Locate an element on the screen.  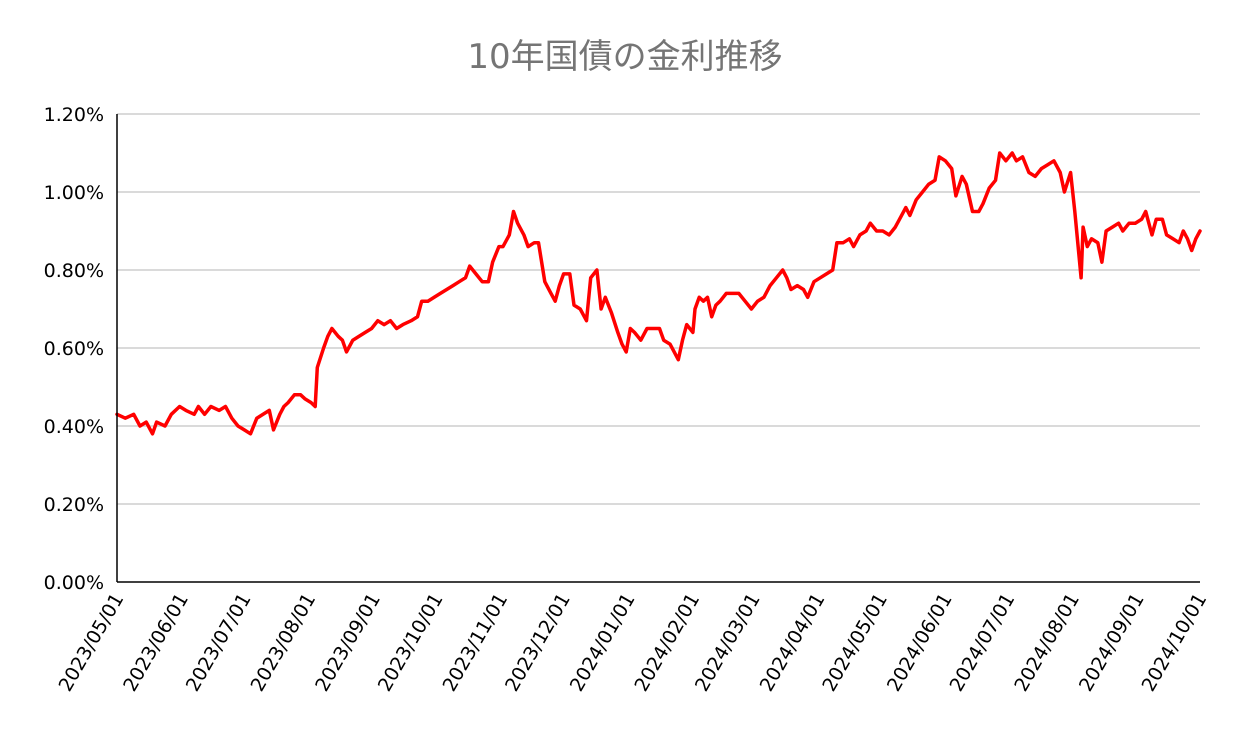
x-tick-label: 2023/10/01 is located at coordinates (411, 643).